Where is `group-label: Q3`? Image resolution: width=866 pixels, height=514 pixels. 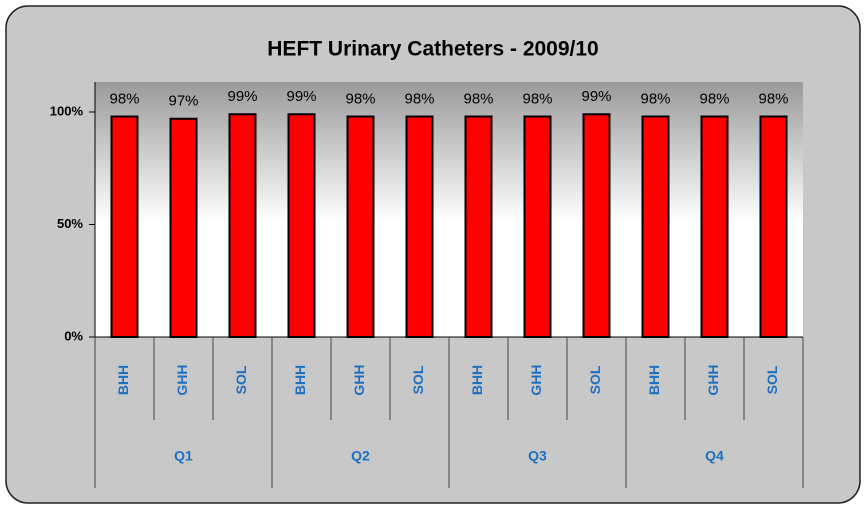
group-label: Q3 is located at coordinates (537, 456).